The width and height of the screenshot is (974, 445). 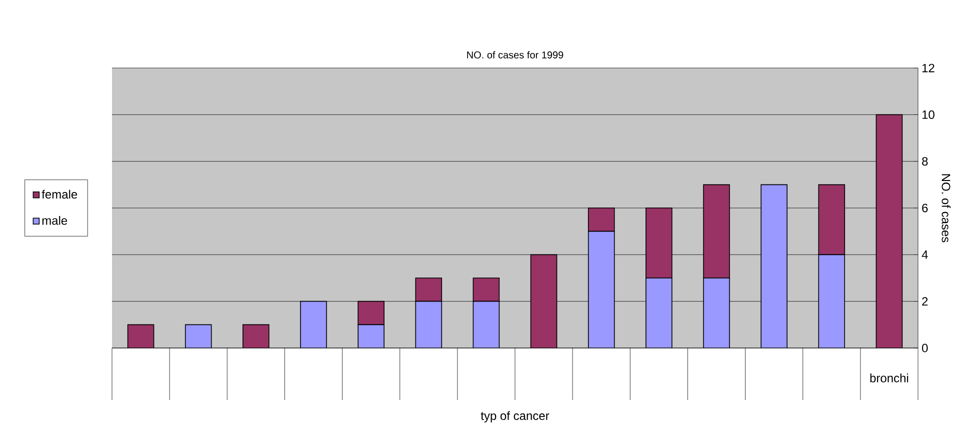 I want to click on y-axis-title: NO. of cases, so click(x=946, y=208).